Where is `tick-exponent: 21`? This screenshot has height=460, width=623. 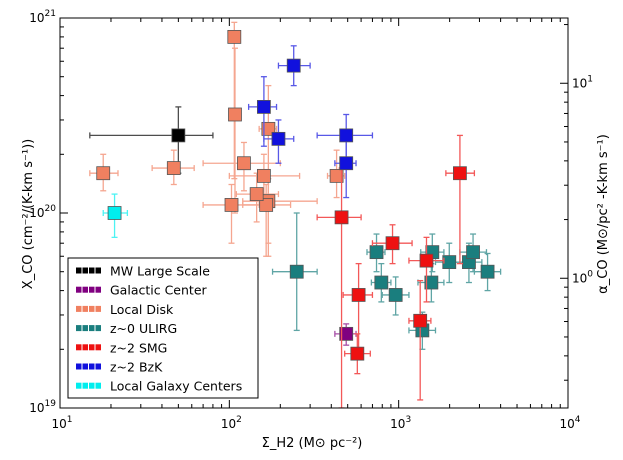
tick-exponent: 21 is located at coordinates (50, 14).